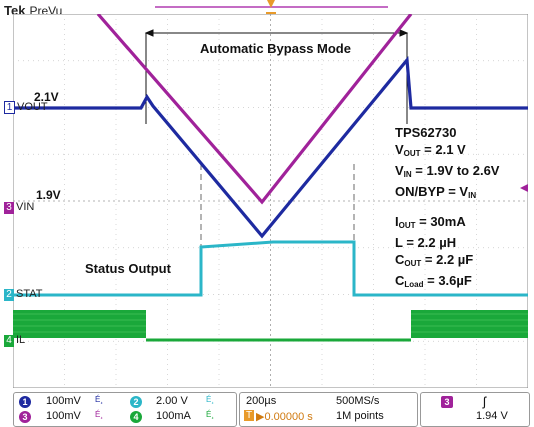  I want to click on record-length: 1M points, so click(360, 416).